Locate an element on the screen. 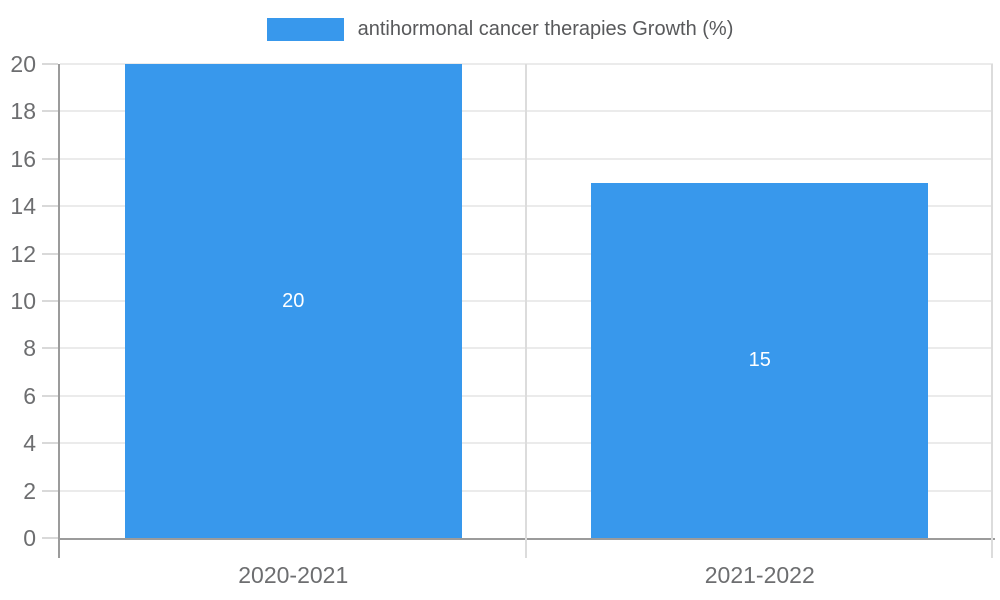  x-tick-label-2021-2022: 2021-2022 is located at coordinates (759, 575).